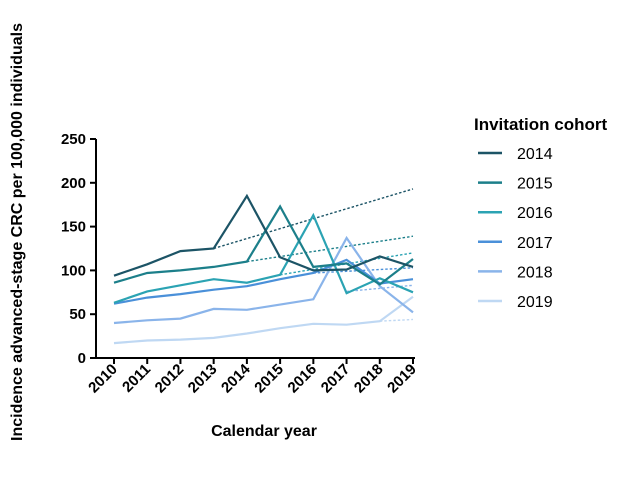 This screenshot has width=622, height=481. Describe the element at coordinates (77, 314) in the screenshot. I see `y-tick-label: 50` at that location.